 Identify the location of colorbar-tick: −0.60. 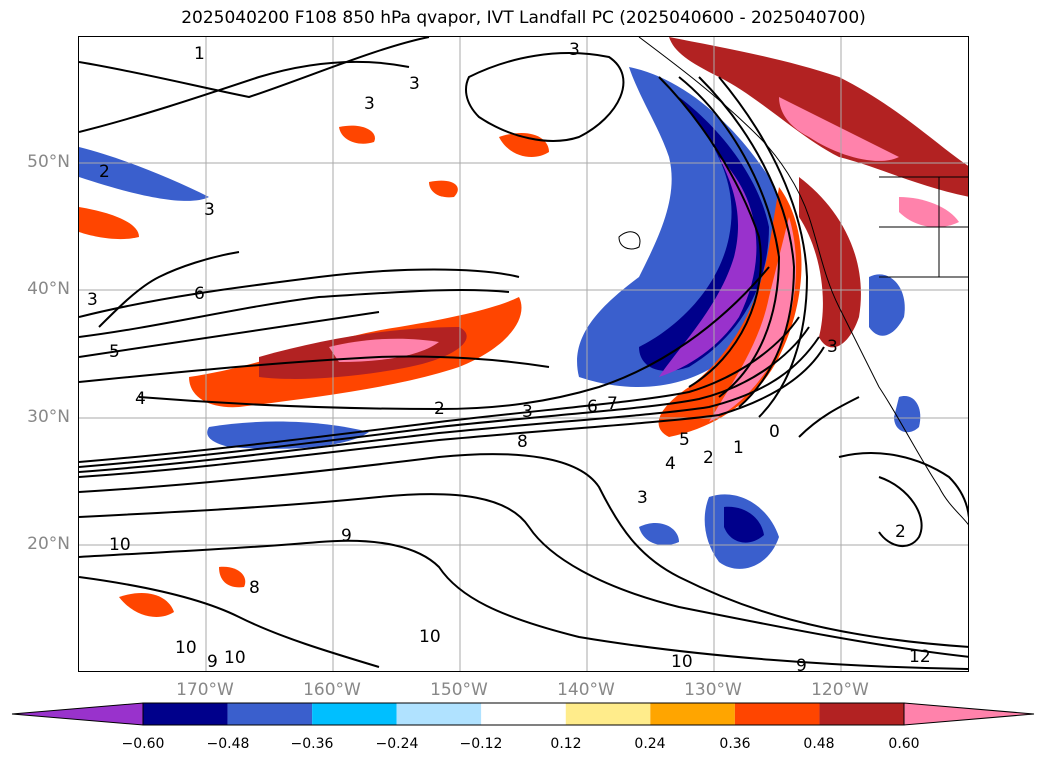
(143, 744).